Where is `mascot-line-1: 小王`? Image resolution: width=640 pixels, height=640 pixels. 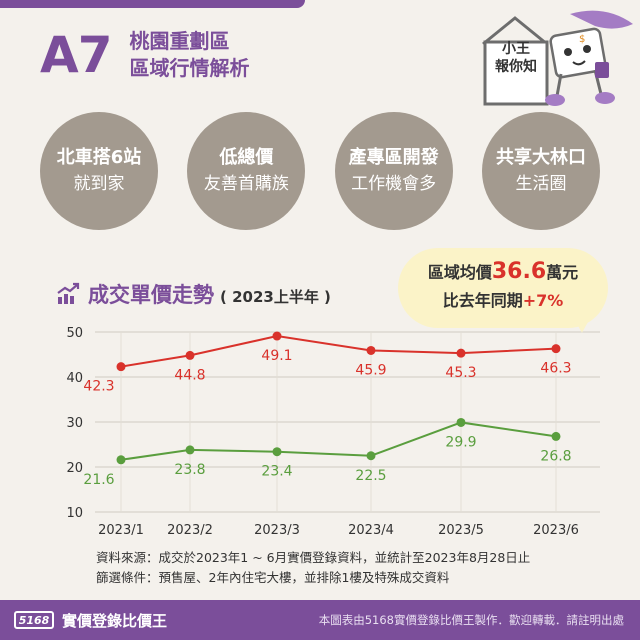 mascot-line-1: 小王 is located at coordinates (516, 49).